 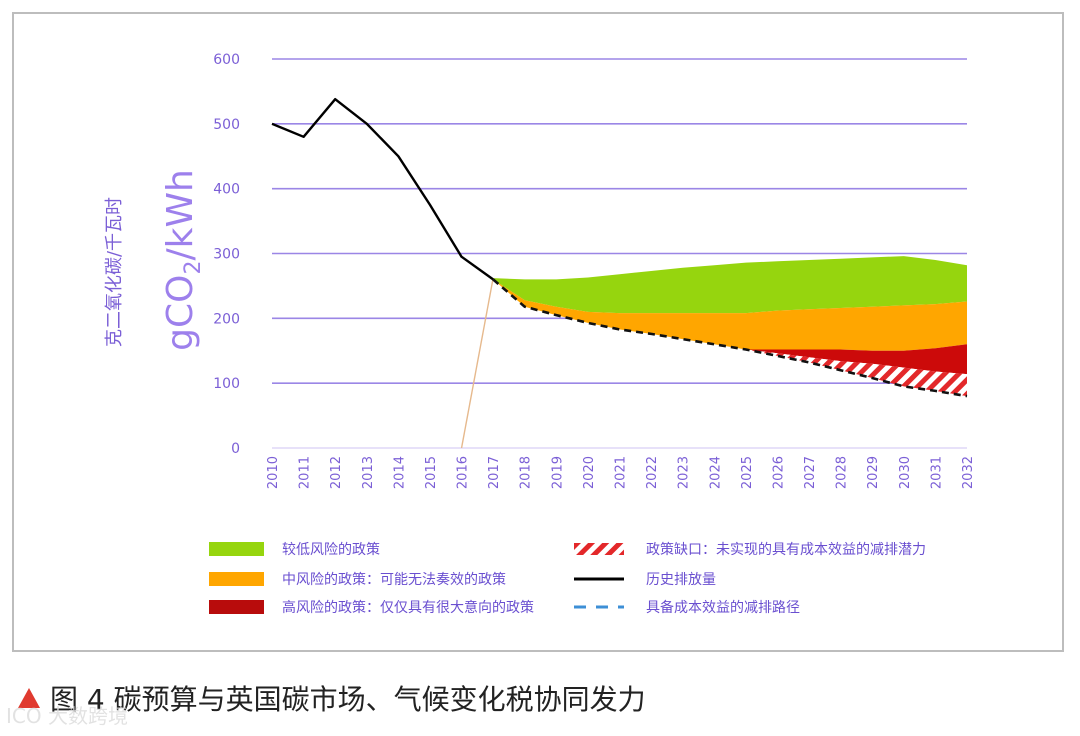 What do you see at coordinates (305, 472) in the screenshot?
I see `x-tick-label-2011: 2011` at bounding box center [305, 472].